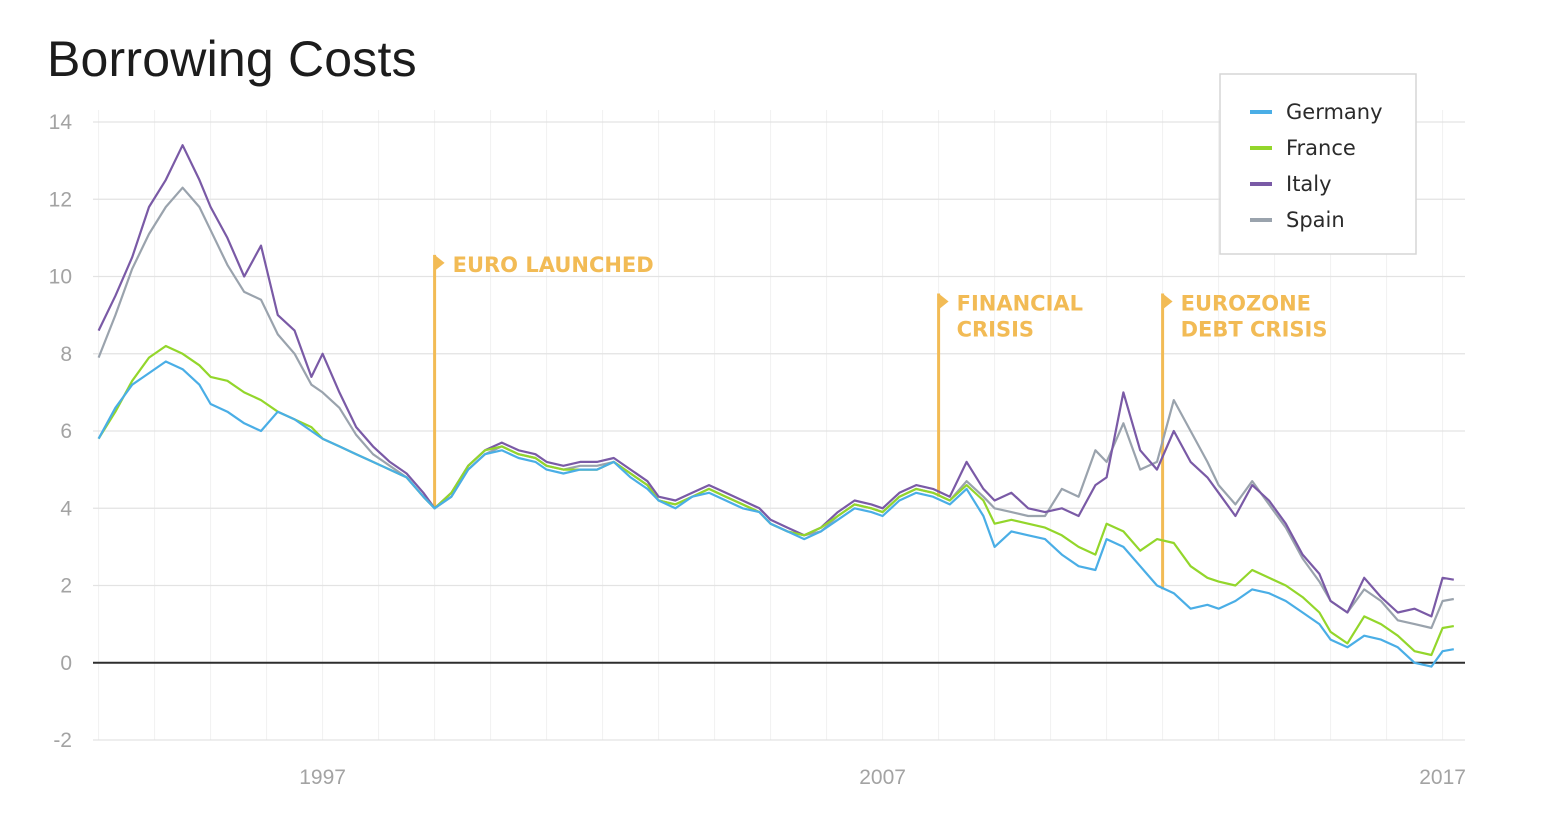 This screenshot has height=818, width=1546. I want to click on chart-title: Borrowing Costs, so click(232, 59).